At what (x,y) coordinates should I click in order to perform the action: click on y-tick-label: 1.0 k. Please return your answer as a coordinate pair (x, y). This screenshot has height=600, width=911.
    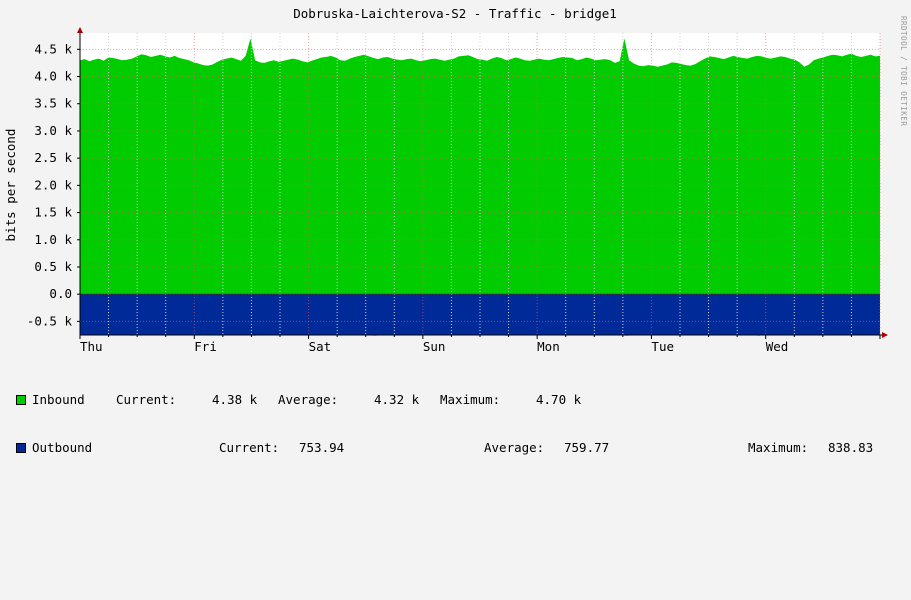
    Looking at the image, I should click on (53, 239).